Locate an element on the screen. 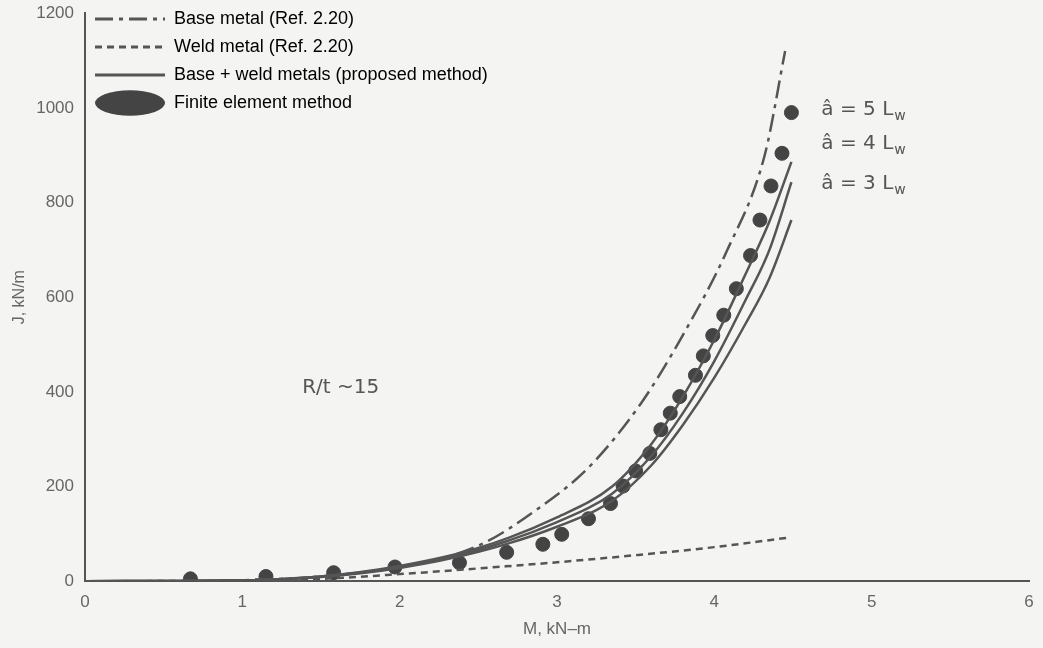  x-tick-label: 6 is located at coordinates (1029, 602).